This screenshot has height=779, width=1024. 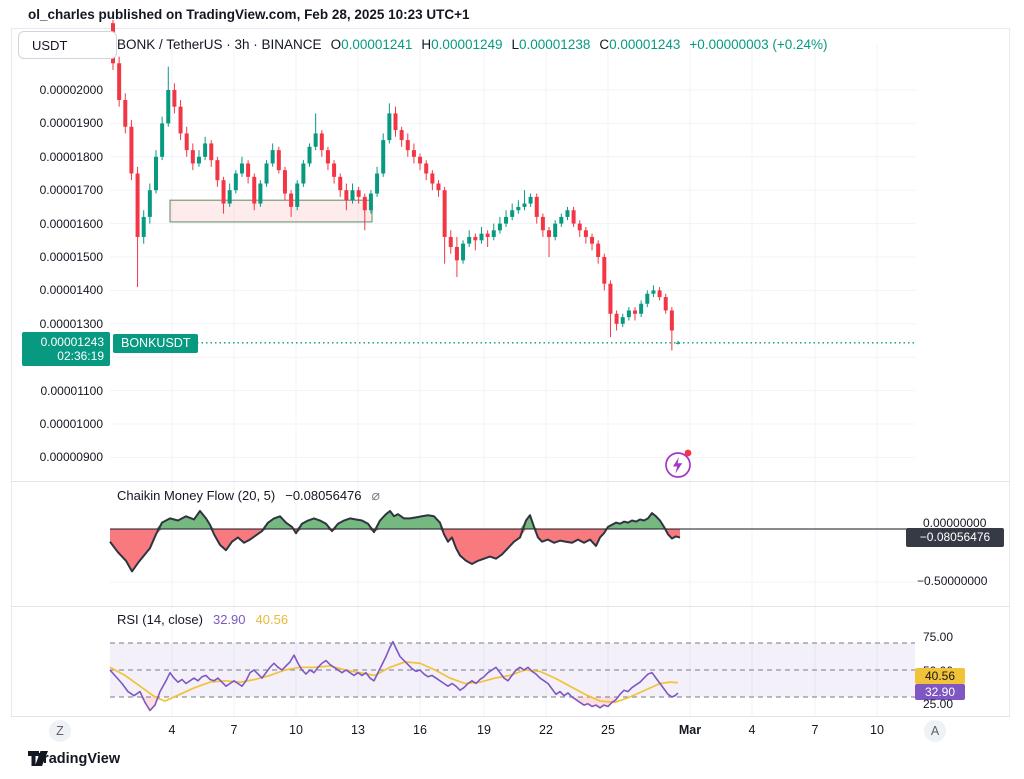 I want to click on price-axis-label: 0.00001700, so click(x=71, y=190).